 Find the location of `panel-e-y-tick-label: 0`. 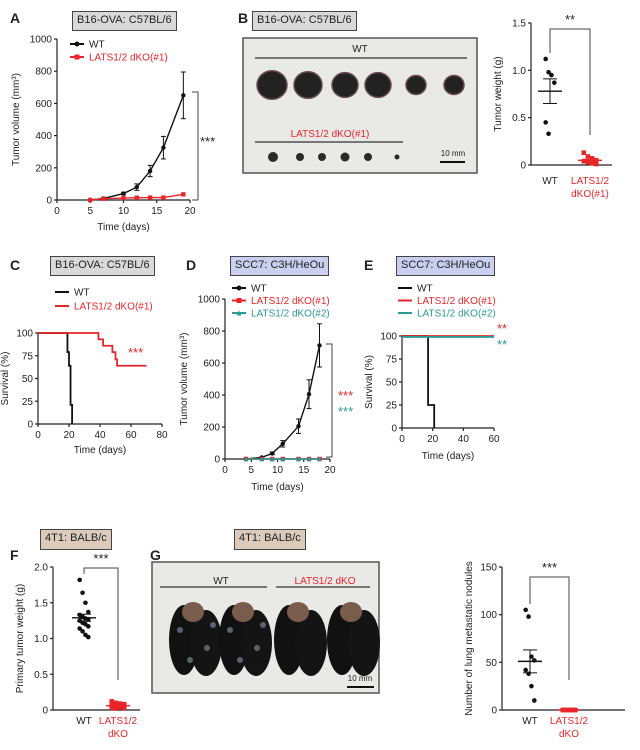

panel-e-y-tick-label: 0 is located at coordinates (394, 429).